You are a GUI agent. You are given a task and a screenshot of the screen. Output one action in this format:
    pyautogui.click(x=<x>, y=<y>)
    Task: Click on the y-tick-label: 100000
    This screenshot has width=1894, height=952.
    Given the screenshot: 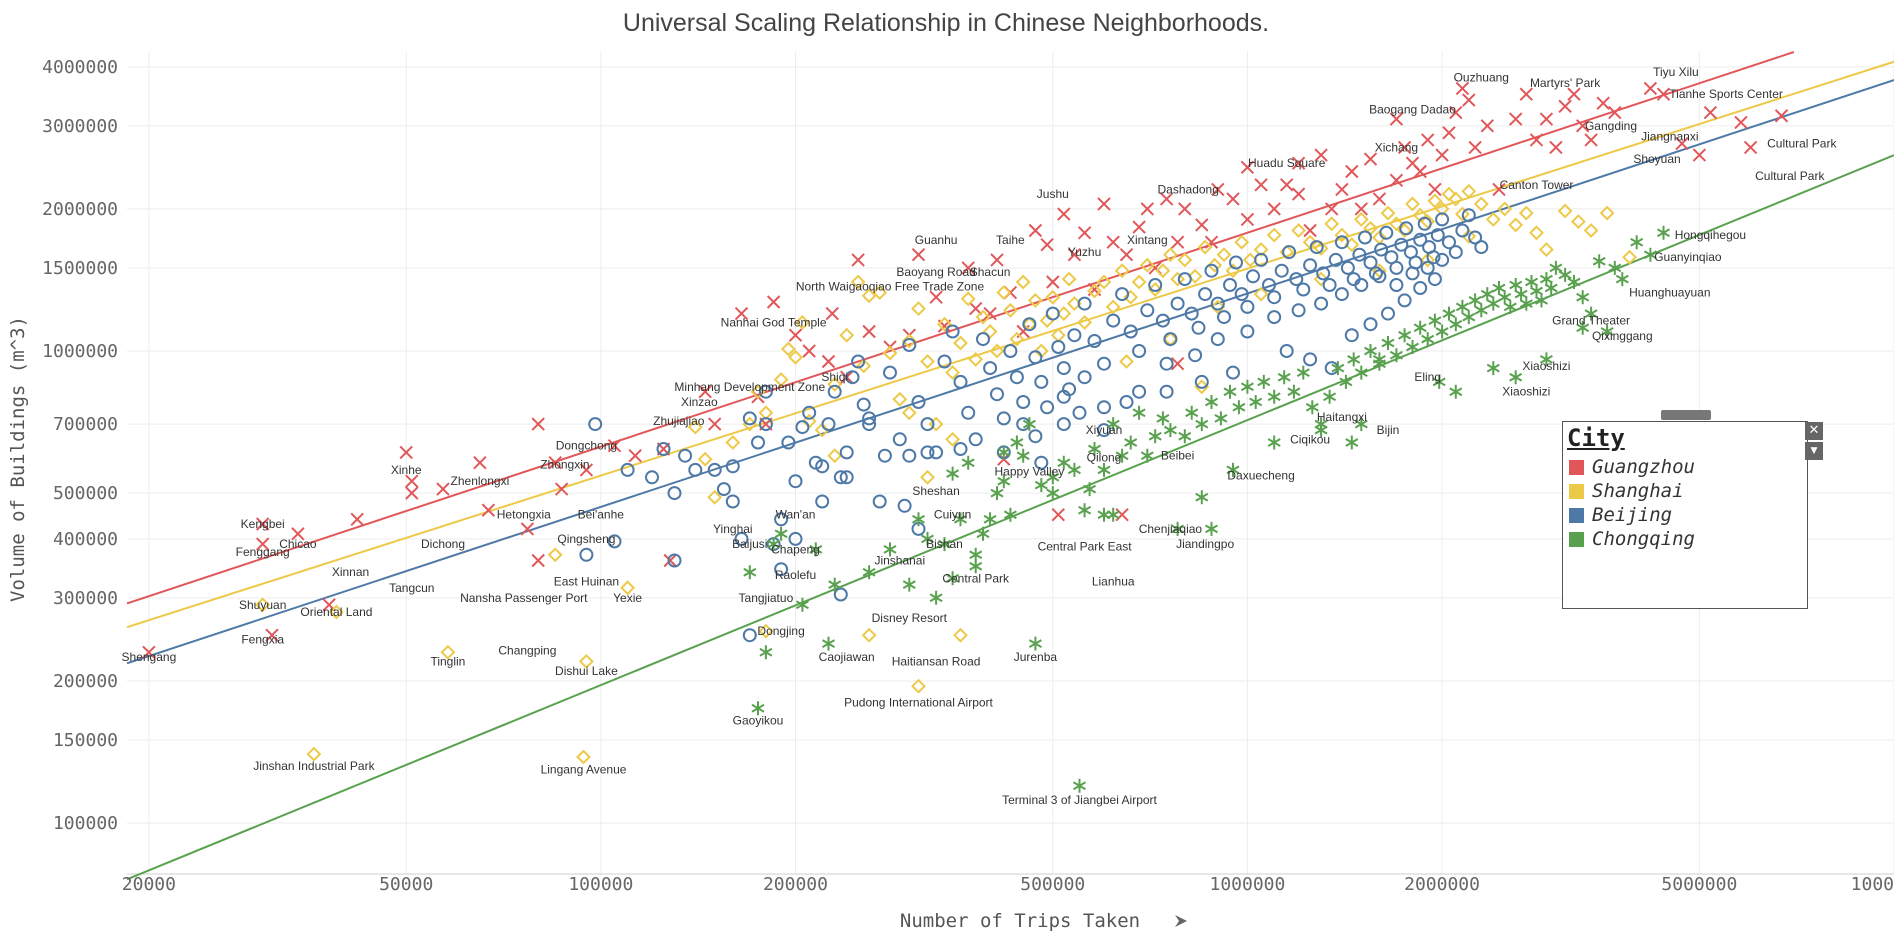 What is the action you would take?
    pyautogui.click(x=85, y=823)
    